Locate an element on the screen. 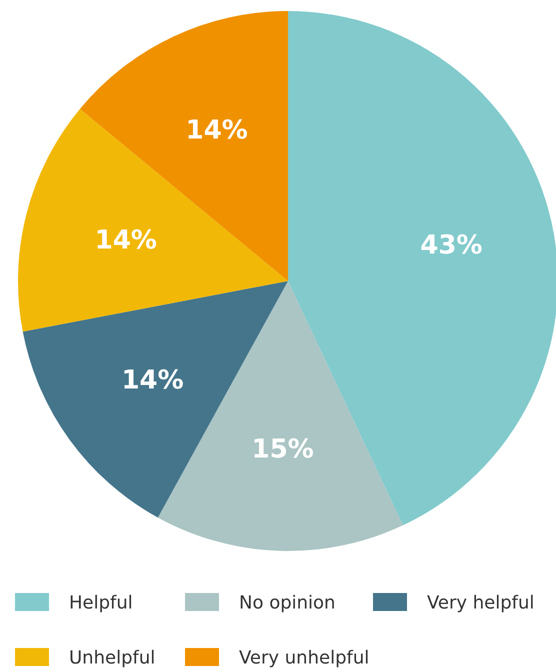 This screenshot has width=556, height=672. data-label: 43% is located at coordinates (451, 245).